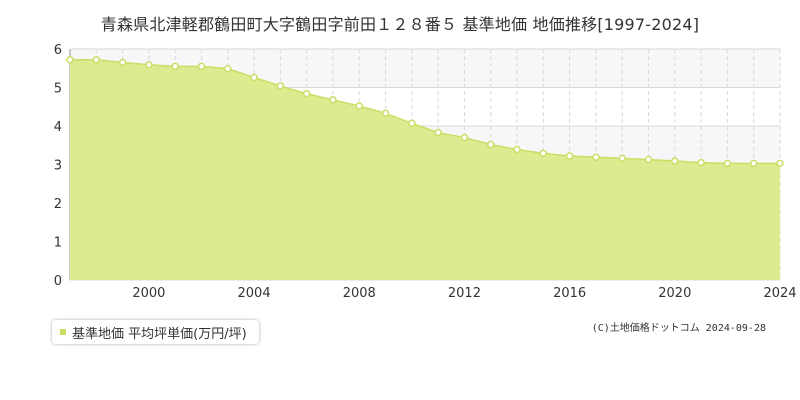 This screenshot has width=800, height=400. Describe the element at coordinates (254, 293) in the screenshot. I see `x-tick-label: 2004` at that location.